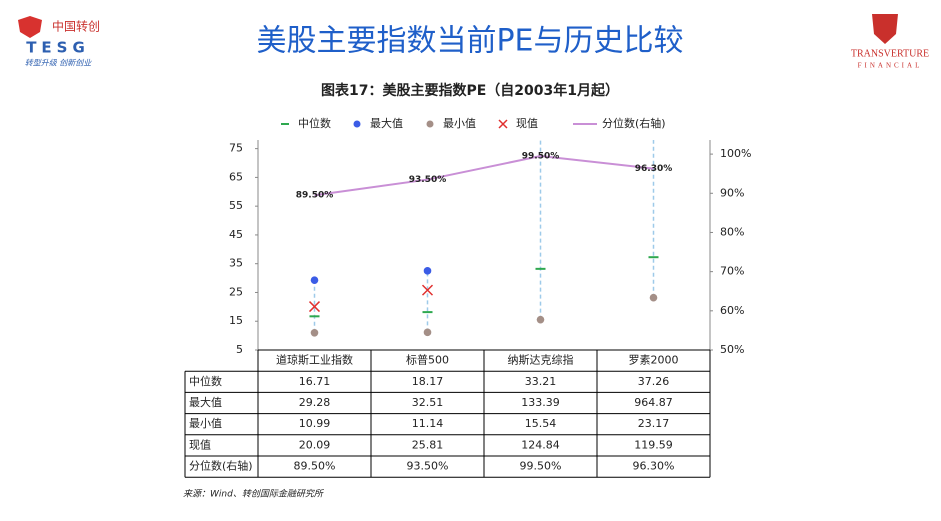 The width and height of the screenshot is (941, 521). Describe the element at coordinates (221, 466) in the screenshot. I see `table-row-label: 分位数(右轴)` at that location.